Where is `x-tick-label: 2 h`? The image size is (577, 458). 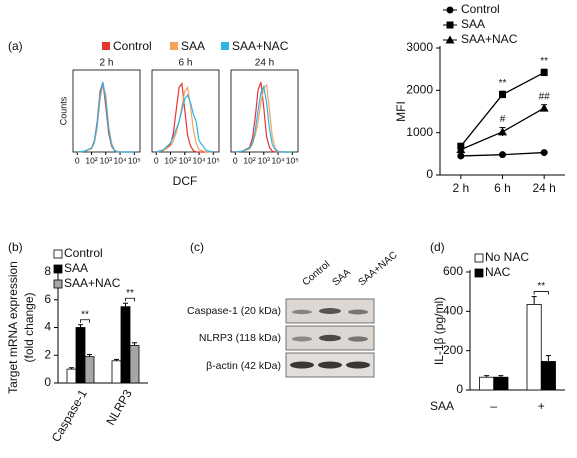
x-tick-label: 2 h is located at coordinates (460, 188).